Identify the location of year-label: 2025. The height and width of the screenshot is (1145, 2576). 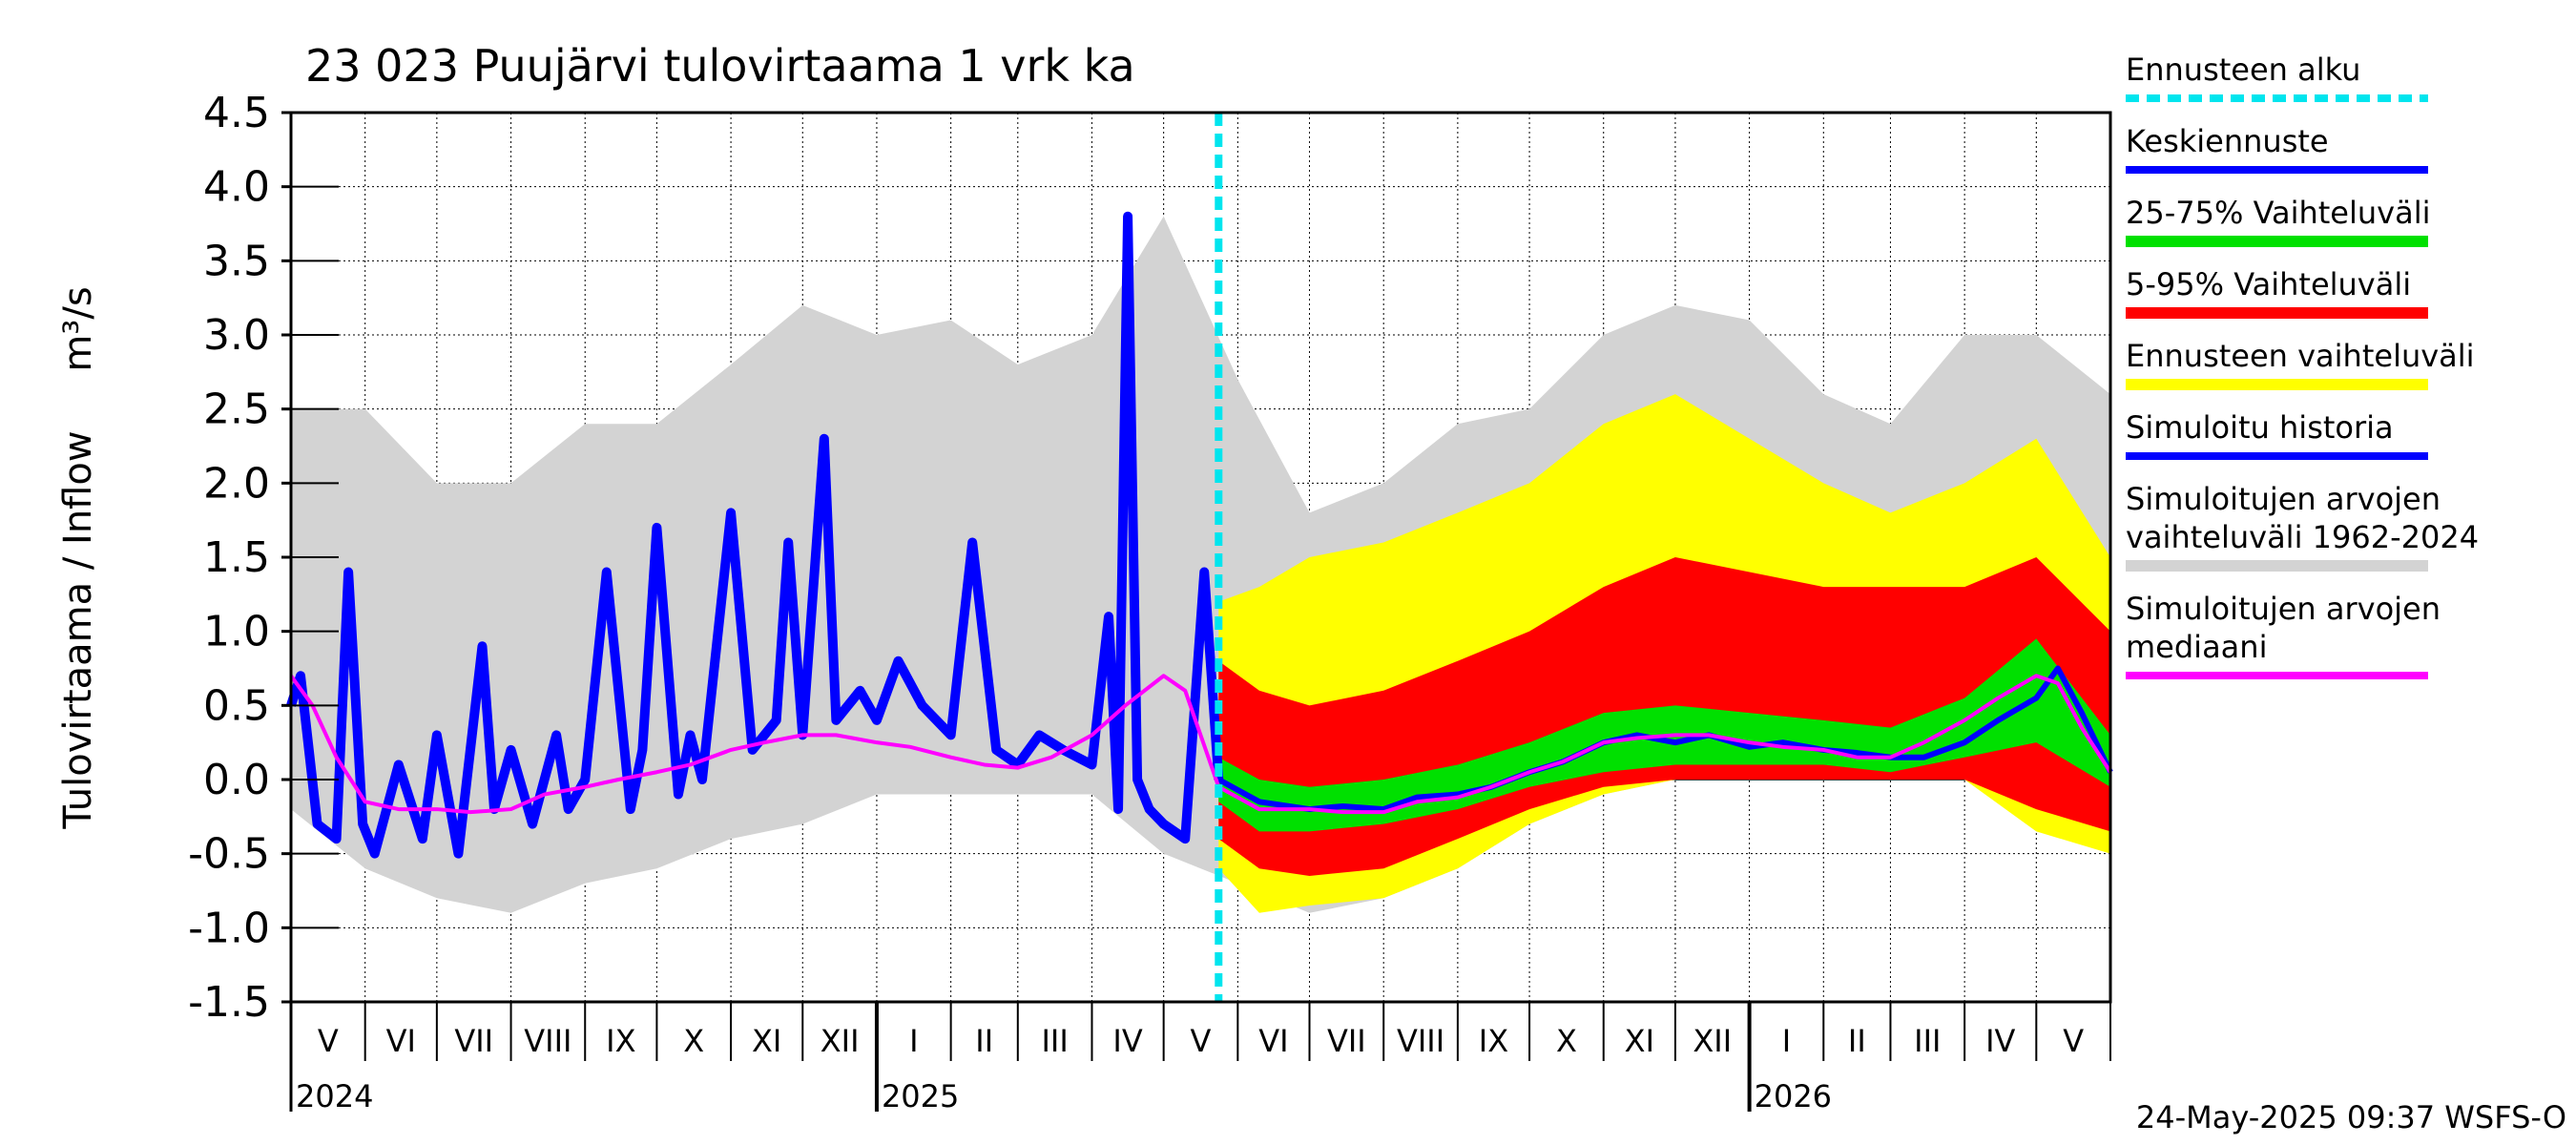
(920, 1096).